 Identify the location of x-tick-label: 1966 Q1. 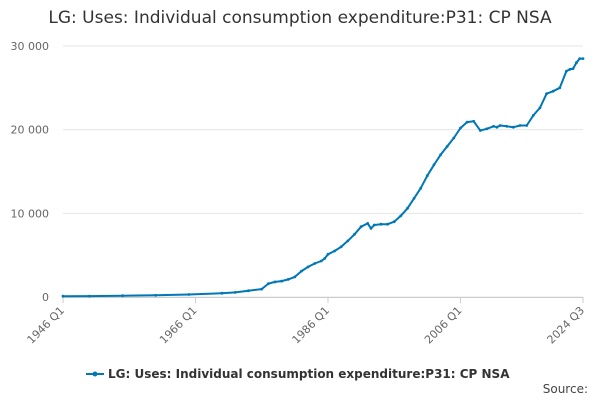
(178, 325).